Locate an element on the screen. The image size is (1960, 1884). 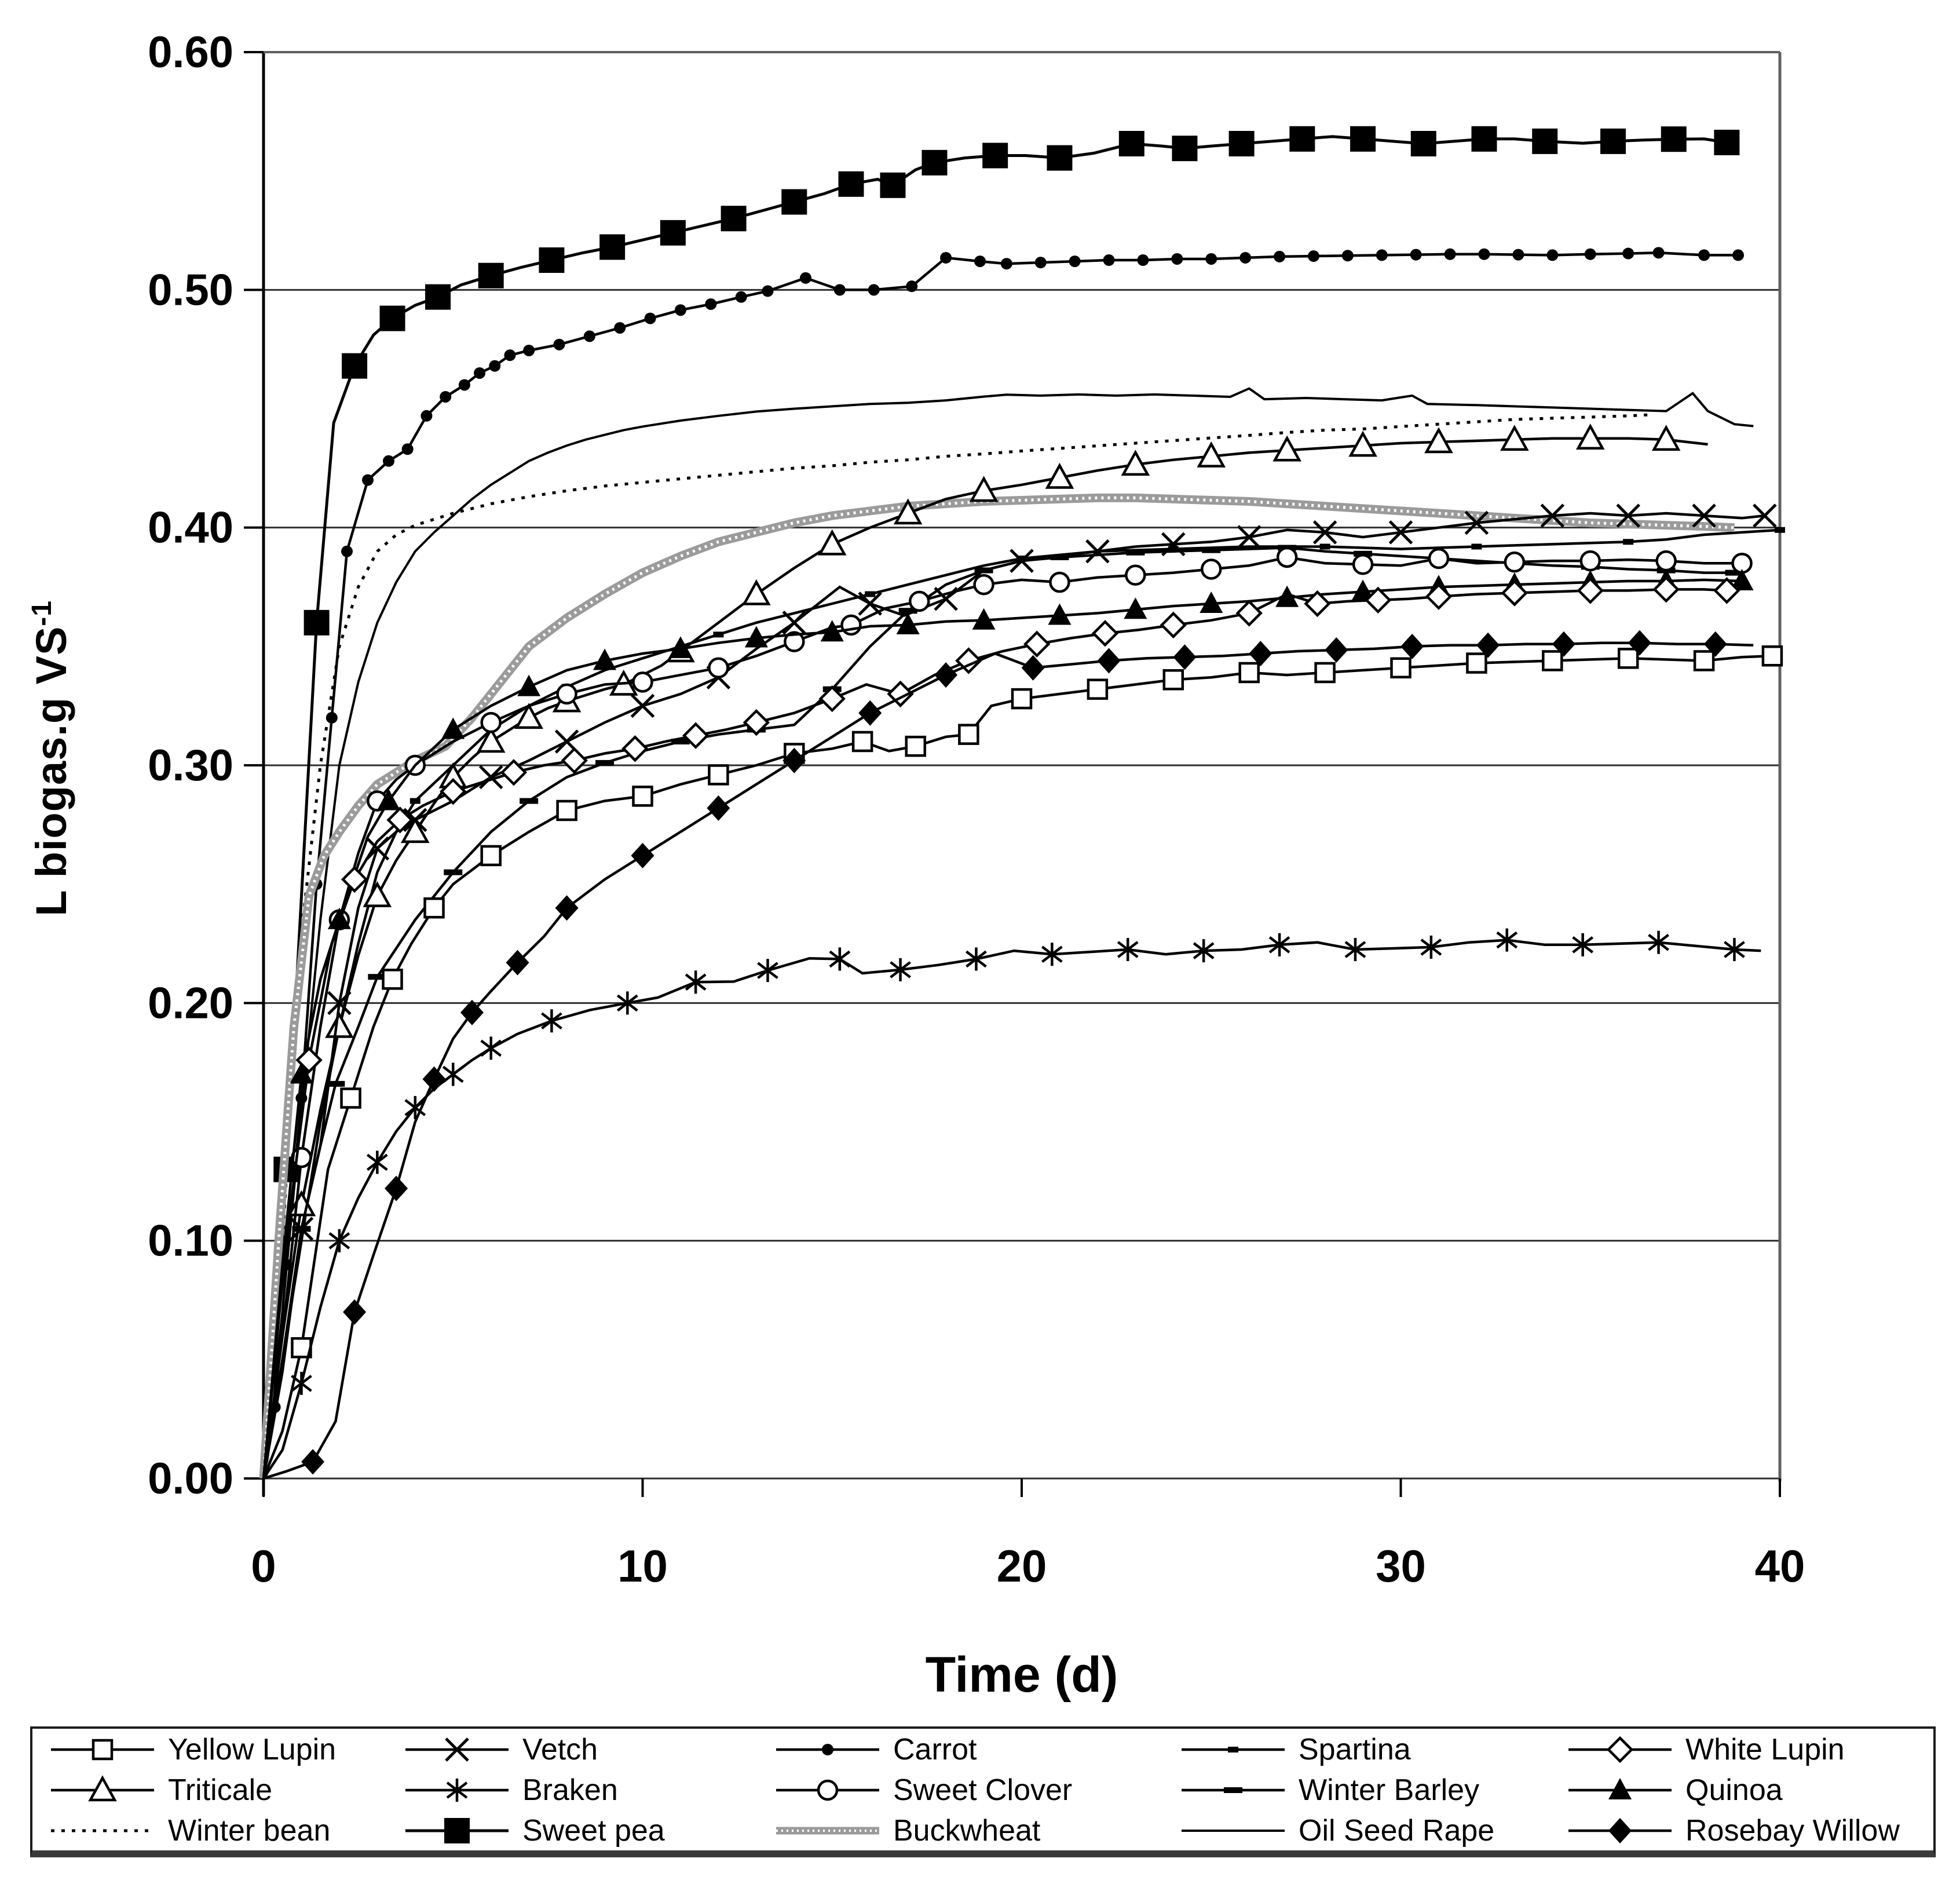
legend-item-white_lupin: White Lupin is located at coordinates (1749, 1749).